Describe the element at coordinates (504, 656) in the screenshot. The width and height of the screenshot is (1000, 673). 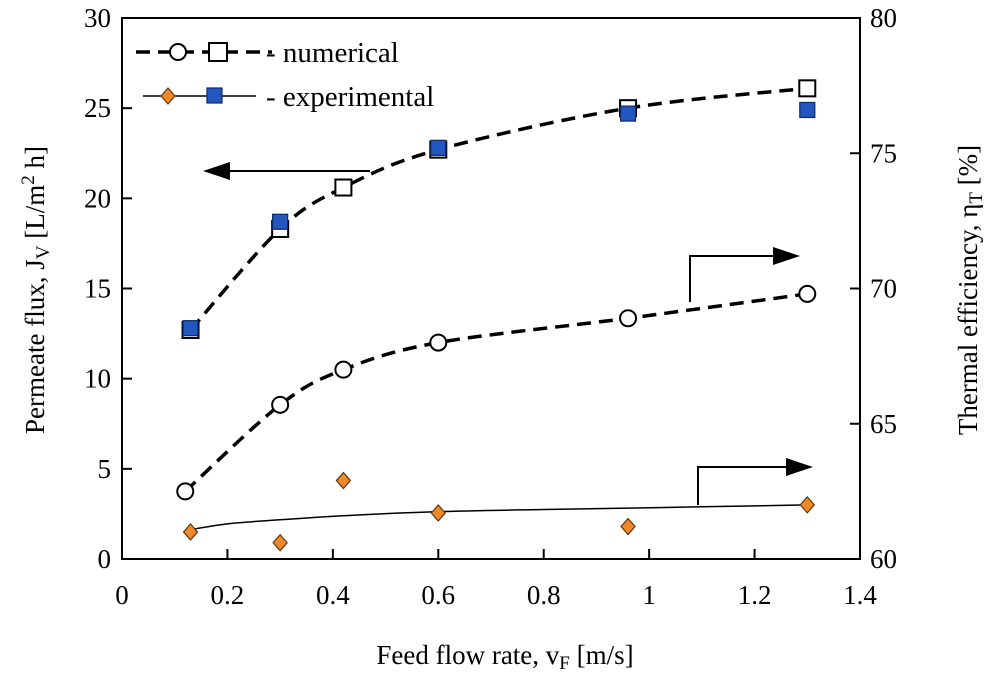
I see `x-axis-title: Feed flow rate, vF [m/s]` at that location.